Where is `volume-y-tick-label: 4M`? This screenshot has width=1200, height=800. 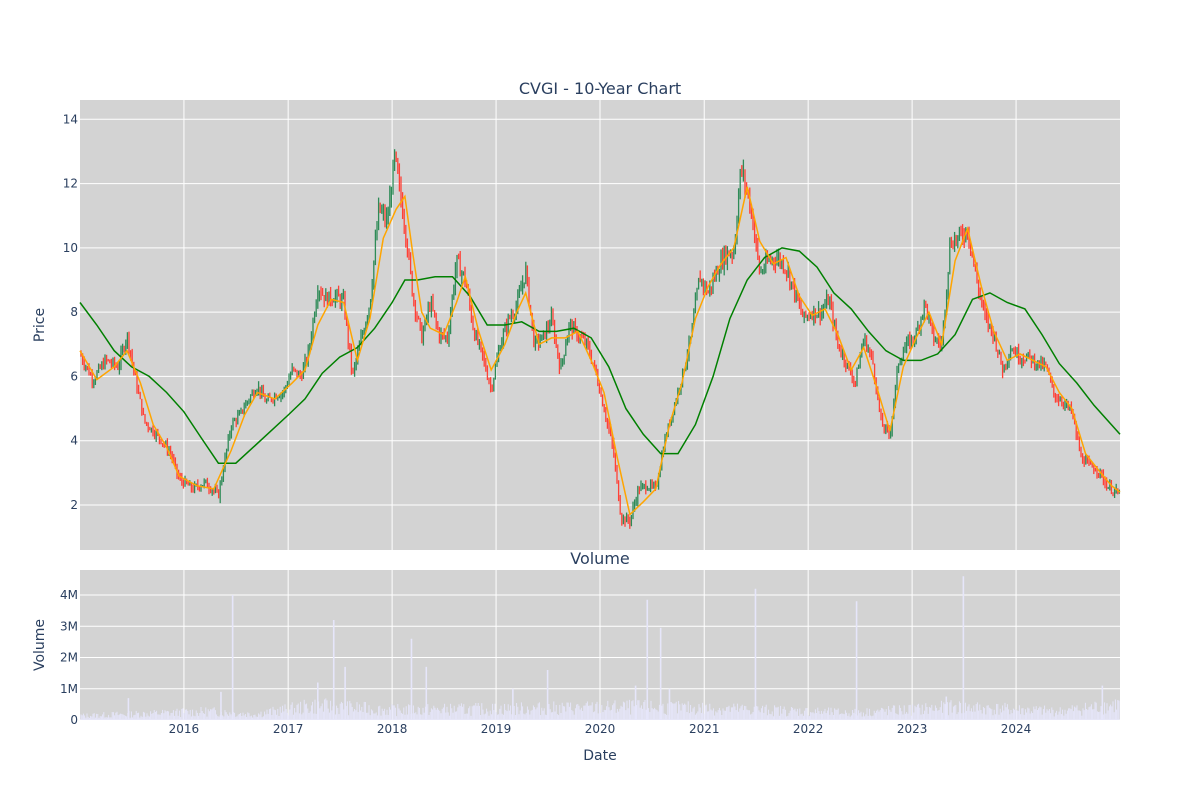 volume-y-tick-label: 4M is located at coordinates (69, 595).